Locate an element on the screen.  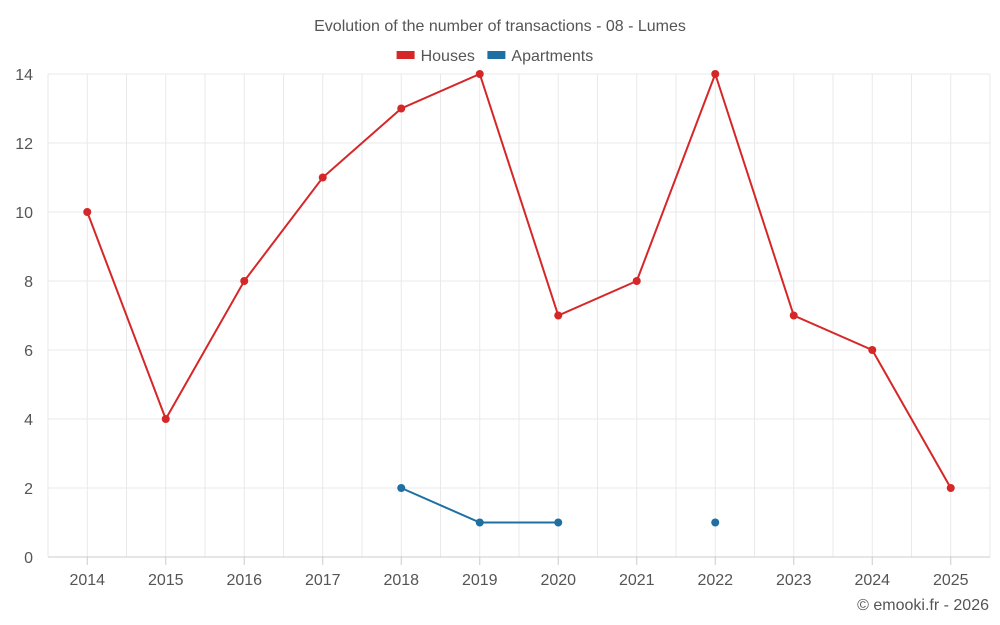
y-tick-label: 0 is located at coordinates (28, 558).